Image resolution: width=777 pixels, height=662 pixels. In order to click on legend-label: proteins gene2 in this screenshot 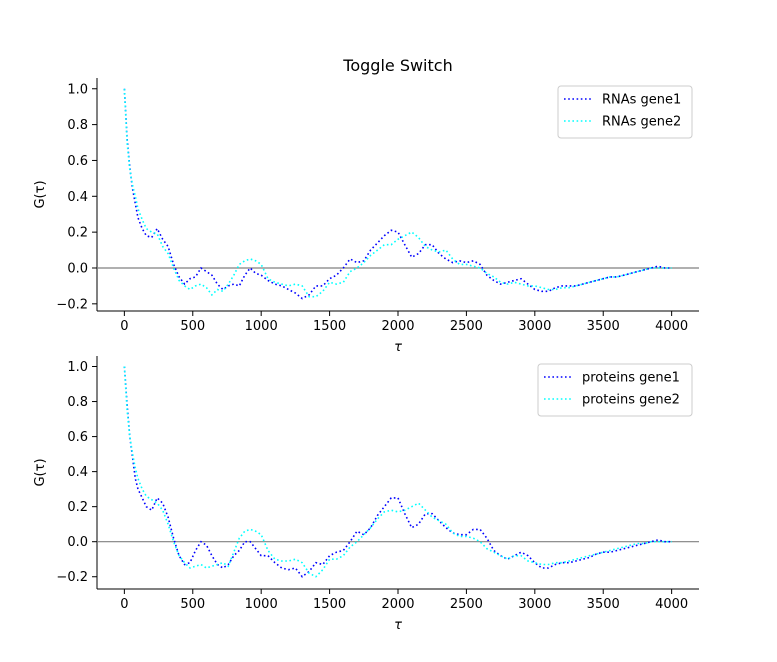, I will do `click(631, 400)`.